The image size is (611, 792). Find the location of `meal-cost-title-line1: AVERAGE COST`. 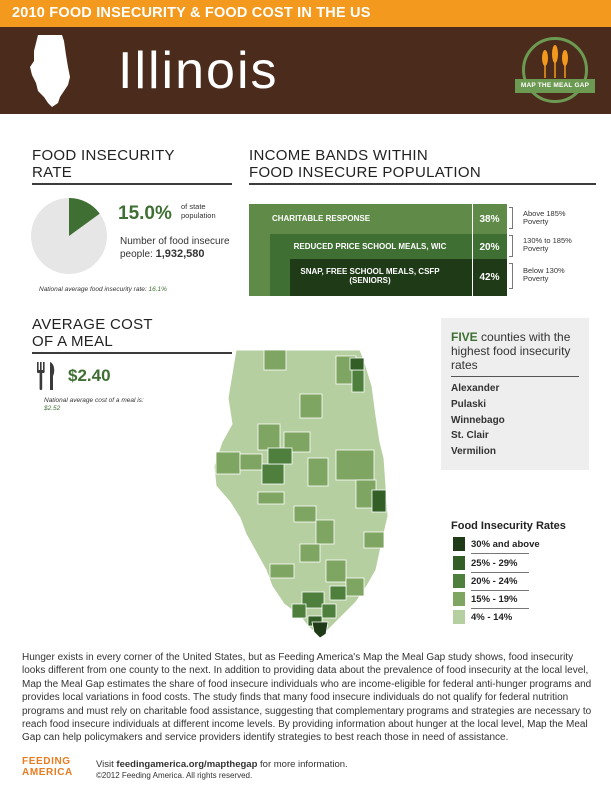

meal-cost-title-line1: AVERAGE COST is located at coordinates (92, 324).